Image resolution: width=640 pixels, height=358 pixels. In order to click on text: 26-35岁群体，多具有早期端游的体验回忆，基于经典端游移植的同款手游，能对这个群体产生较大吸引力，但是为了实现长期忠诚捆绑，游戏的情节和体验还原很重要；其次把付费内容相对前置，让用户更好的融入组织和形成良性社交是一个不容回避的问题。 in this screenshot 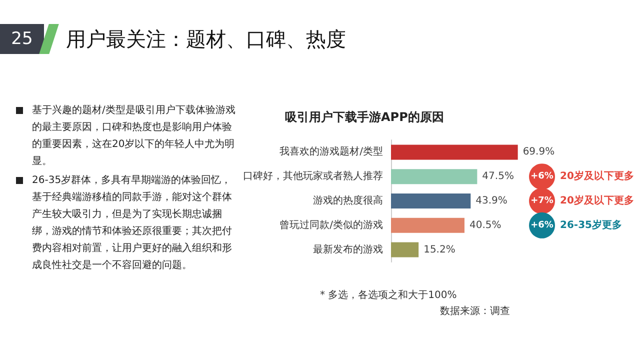, I will do `click(132, 223)`.